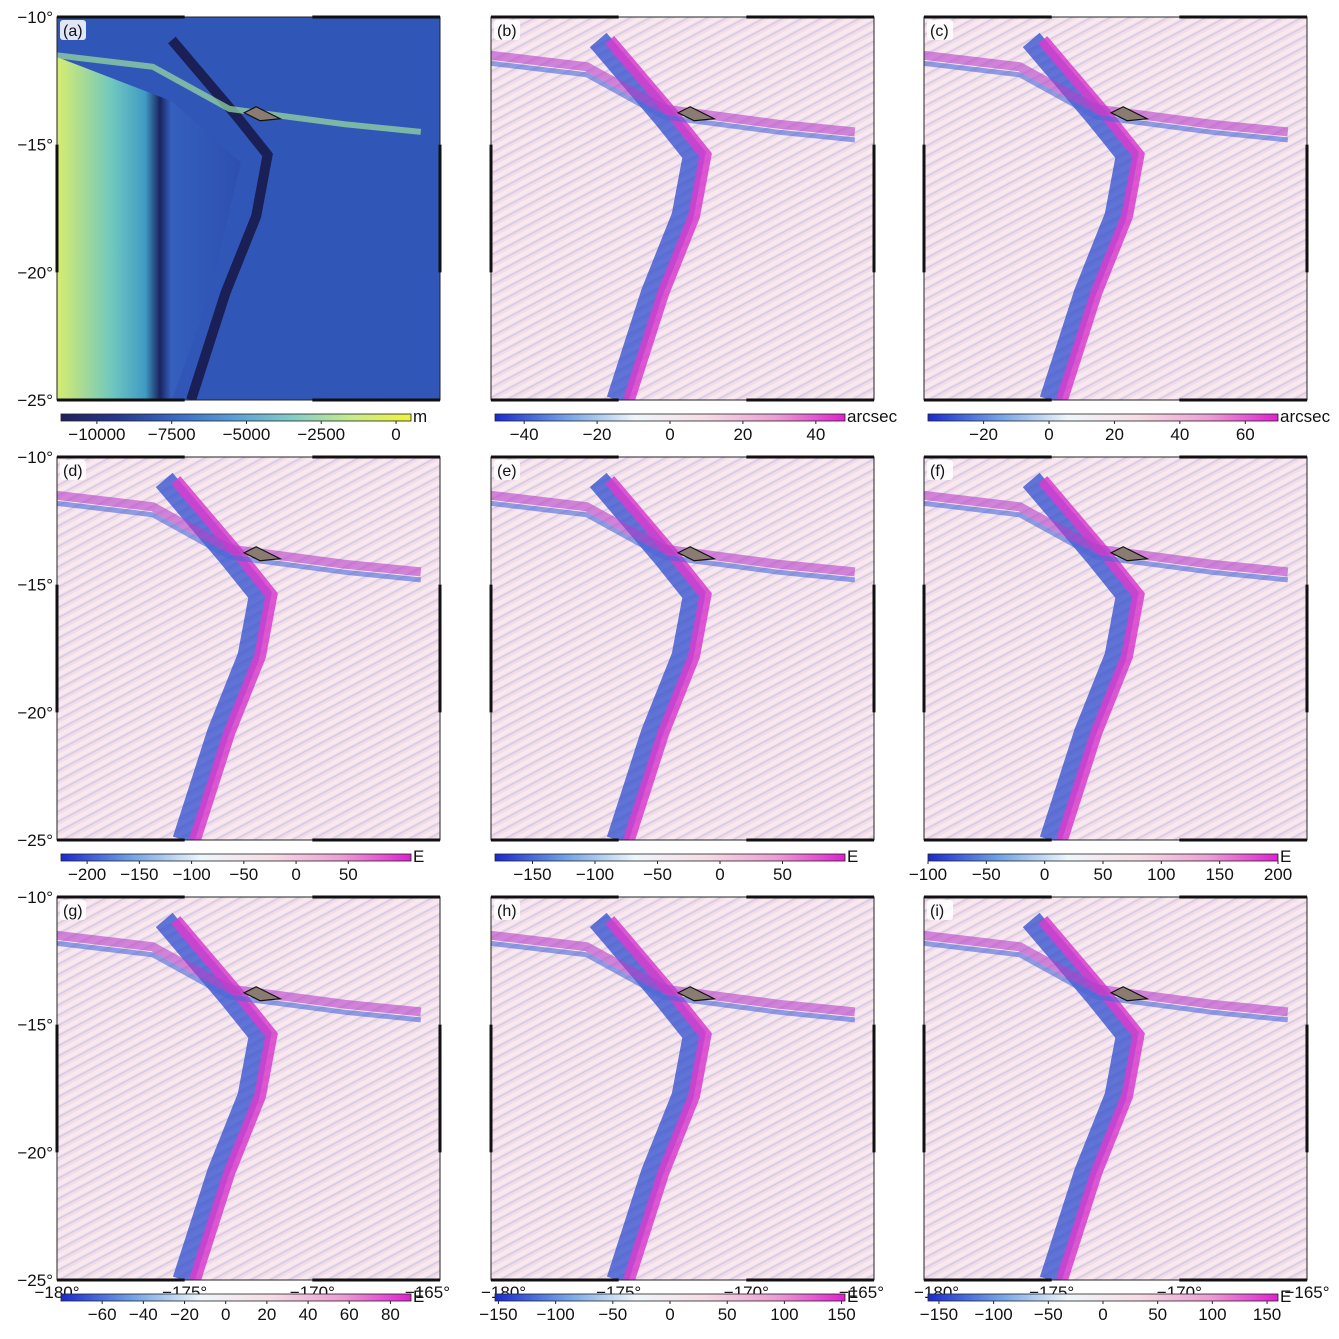 This screenshot has height=1339, width=1339. I want to click on colorbar-tick-label: −60, so click(102, 1314).